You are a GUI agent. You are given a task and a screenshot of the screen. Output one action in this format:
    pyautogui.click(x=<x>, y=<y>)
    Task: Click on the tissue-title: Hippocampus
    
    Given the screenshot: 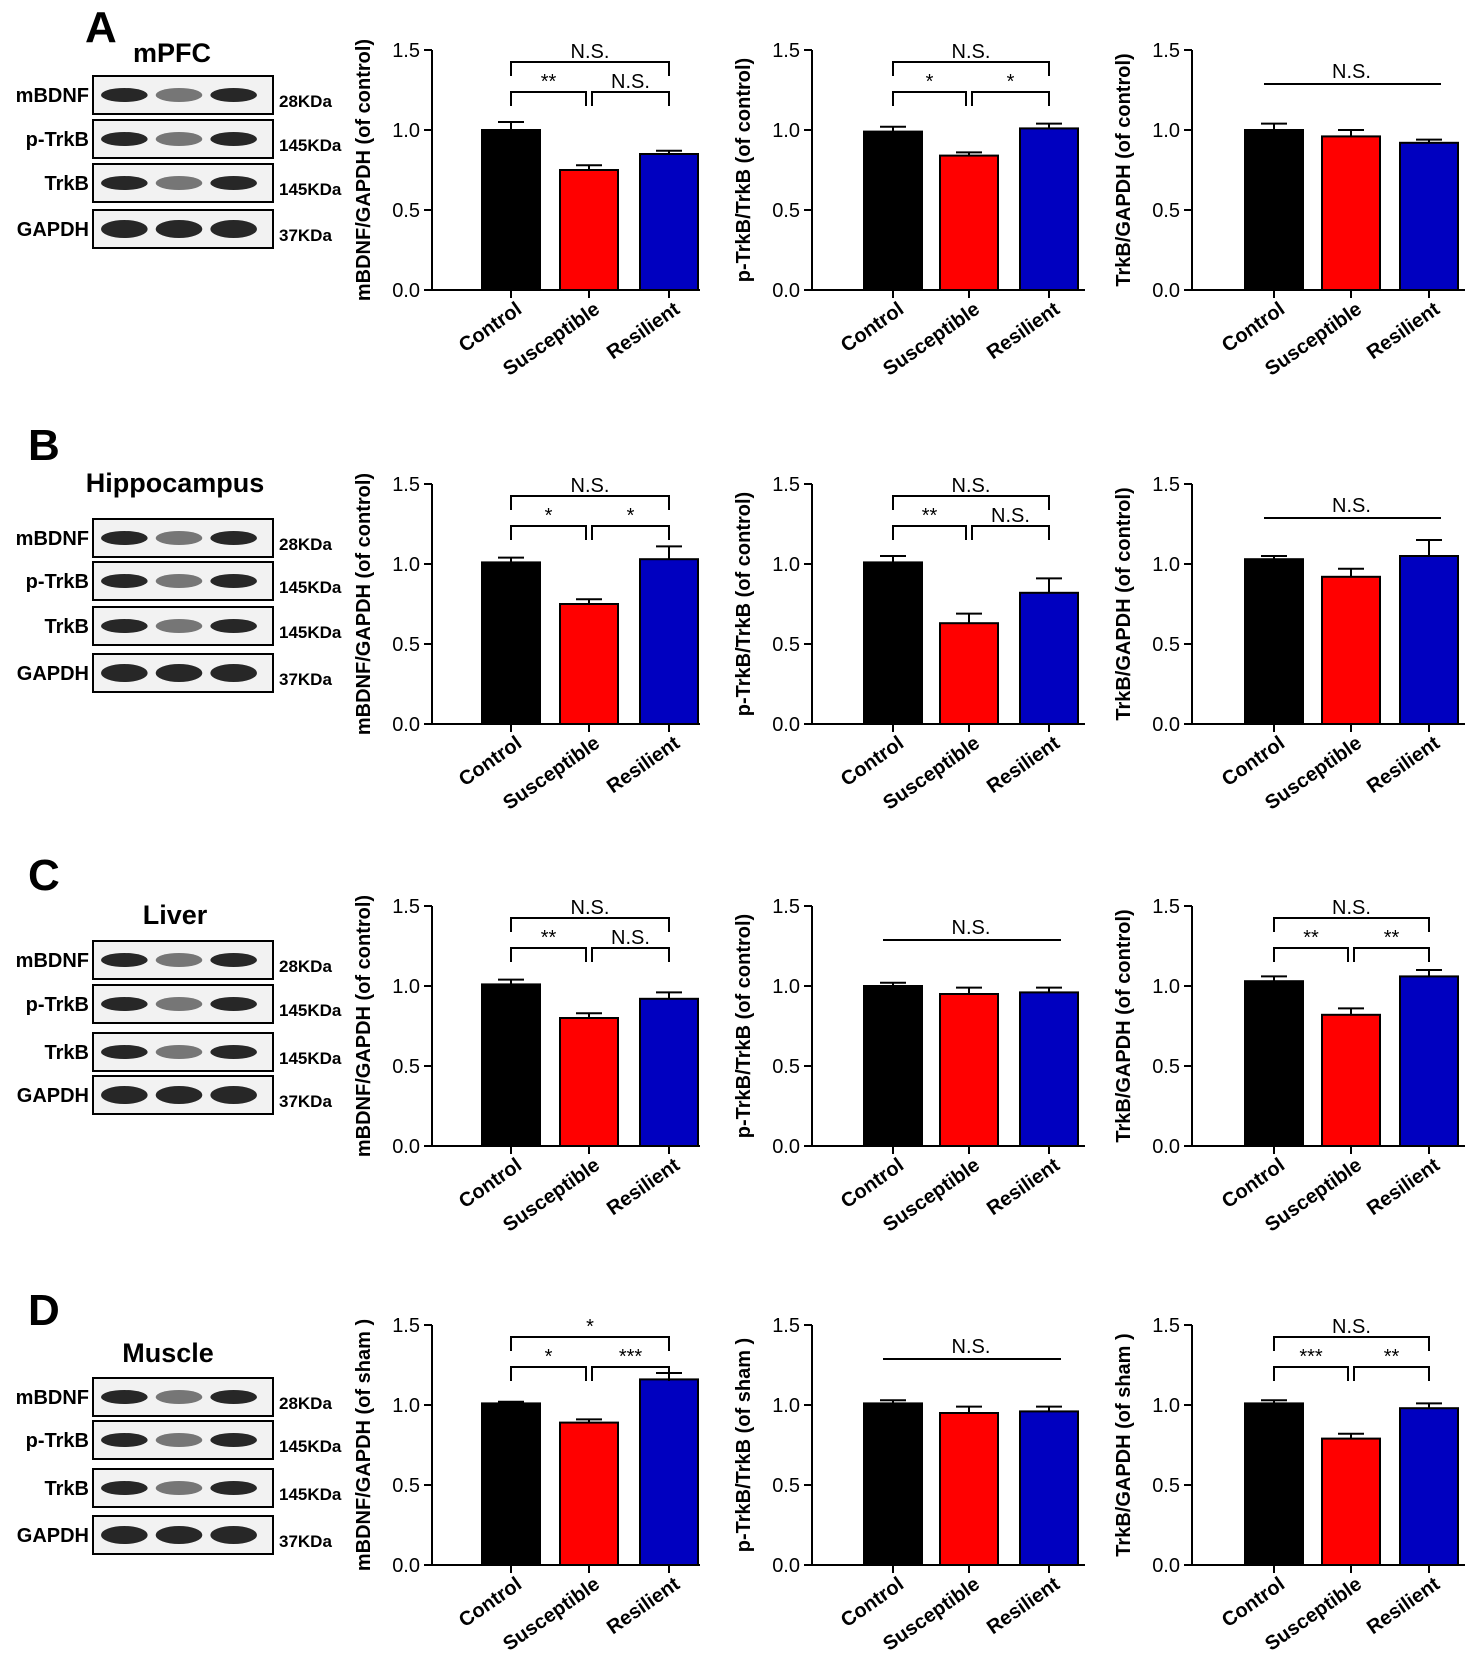 What is the action you would take?
    pyautogui.click(x=175, y=483)
    